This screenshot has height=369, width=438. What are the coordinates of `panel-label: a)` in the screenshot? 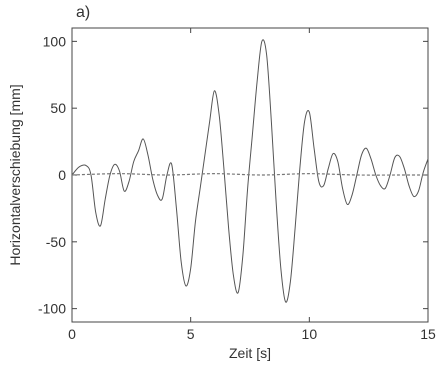 It's located at (83, 12).